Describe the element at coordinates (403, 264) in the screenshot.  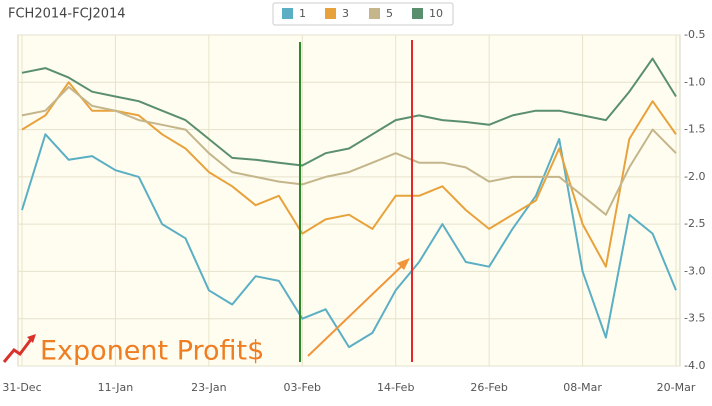
I see `arrow-head` at that location.